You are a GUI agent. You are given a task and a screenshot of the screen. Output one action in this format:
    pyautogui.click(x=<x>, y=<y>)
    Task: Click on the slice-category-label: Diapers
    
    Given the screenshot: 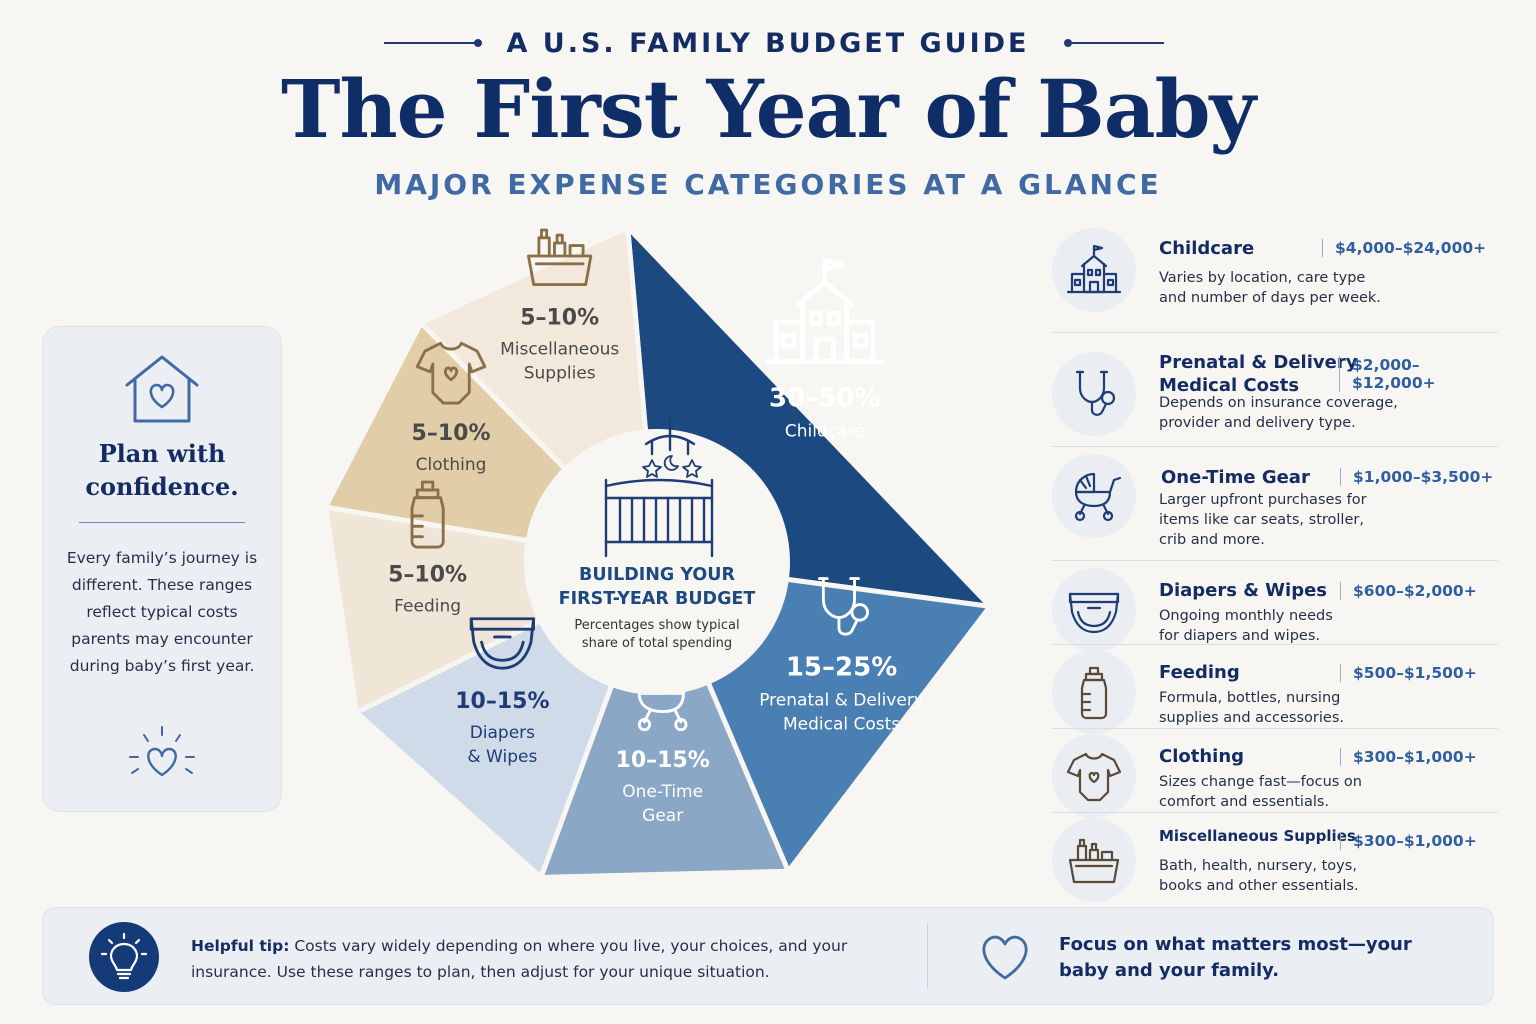 What is the action you would take?
    pyautogui.click(x=502, y=733)
    